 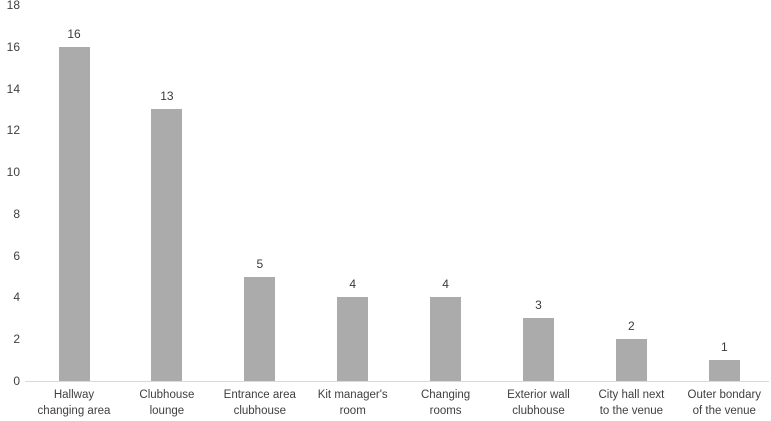 I want to click on bar-value-label: 1, so click(x=724, y=347).